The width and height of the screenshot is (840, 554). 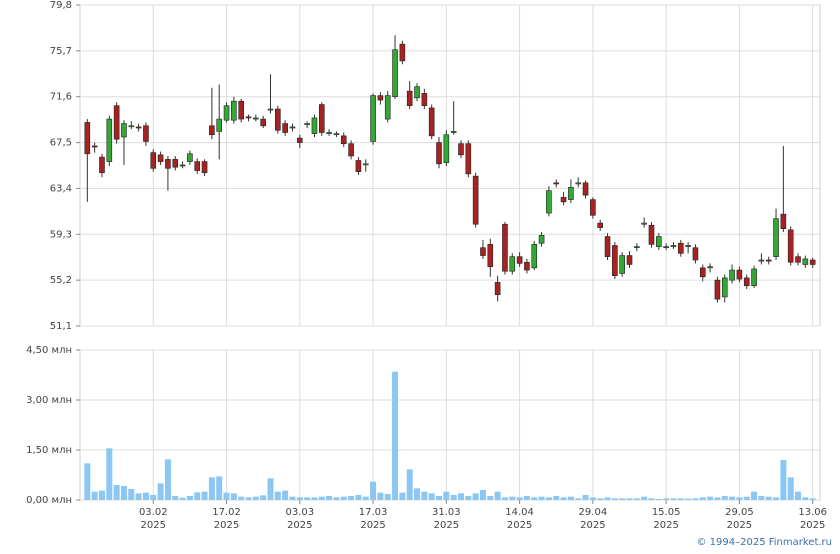 I want to click on x-tick-label: 31.03, so click(x=446, y=512).